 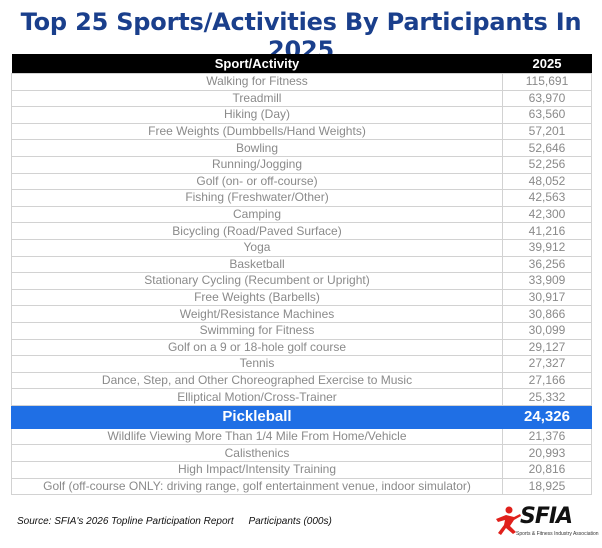 I want to click on table-row: Camping 42,300, so click(x=301, y=214).